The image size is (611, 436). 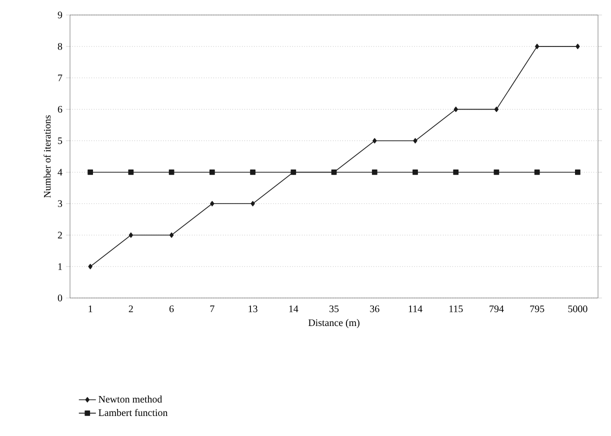 I want to click on y-tick-label: 7, so click(x=60, y=78).